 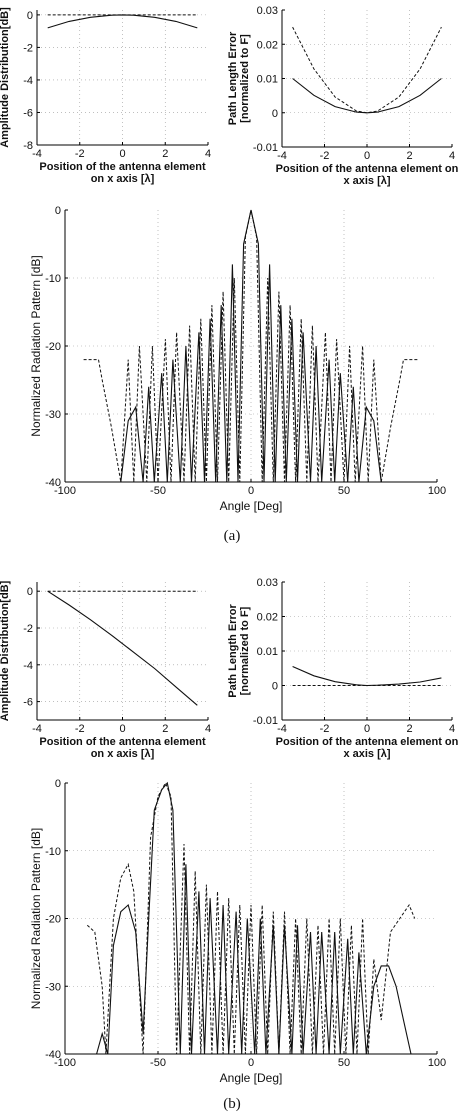 I want to click on y-tick-label: -8, so click(x=28, y=146).